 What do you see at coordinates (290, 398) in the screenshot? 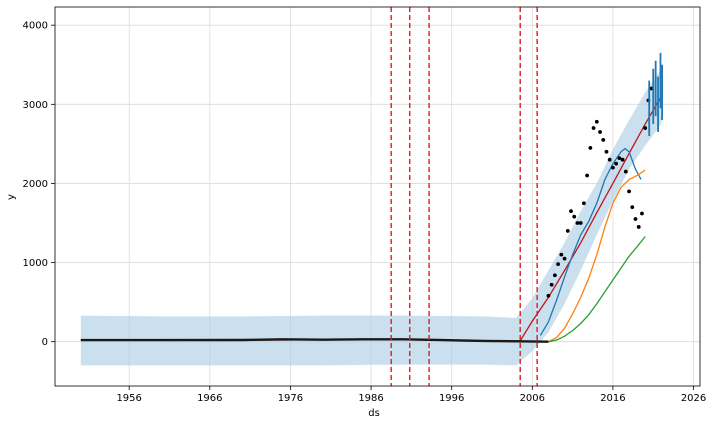
I see `x-tick-label: 1976` at bounding box center [290, 398].